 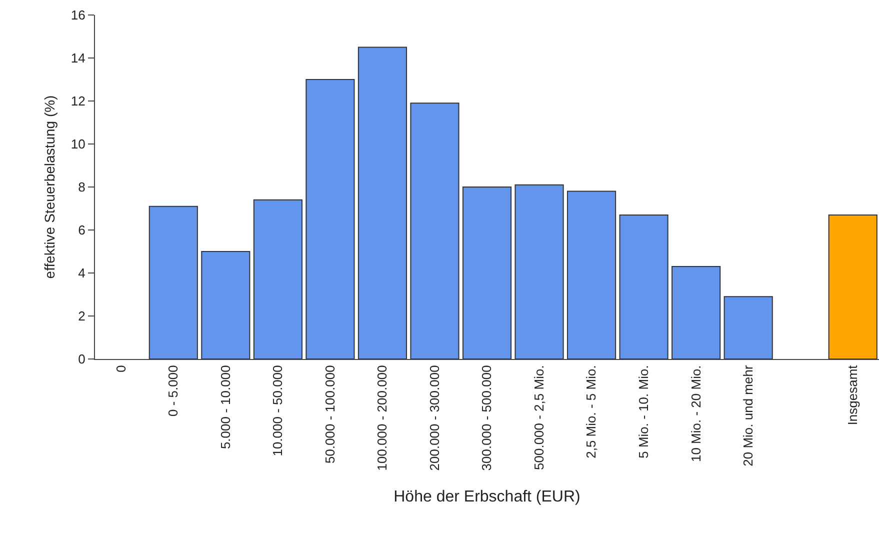 I want to click on x-tick-label: 5 Mio. - 10. Mio., so click(x=644, y=411).